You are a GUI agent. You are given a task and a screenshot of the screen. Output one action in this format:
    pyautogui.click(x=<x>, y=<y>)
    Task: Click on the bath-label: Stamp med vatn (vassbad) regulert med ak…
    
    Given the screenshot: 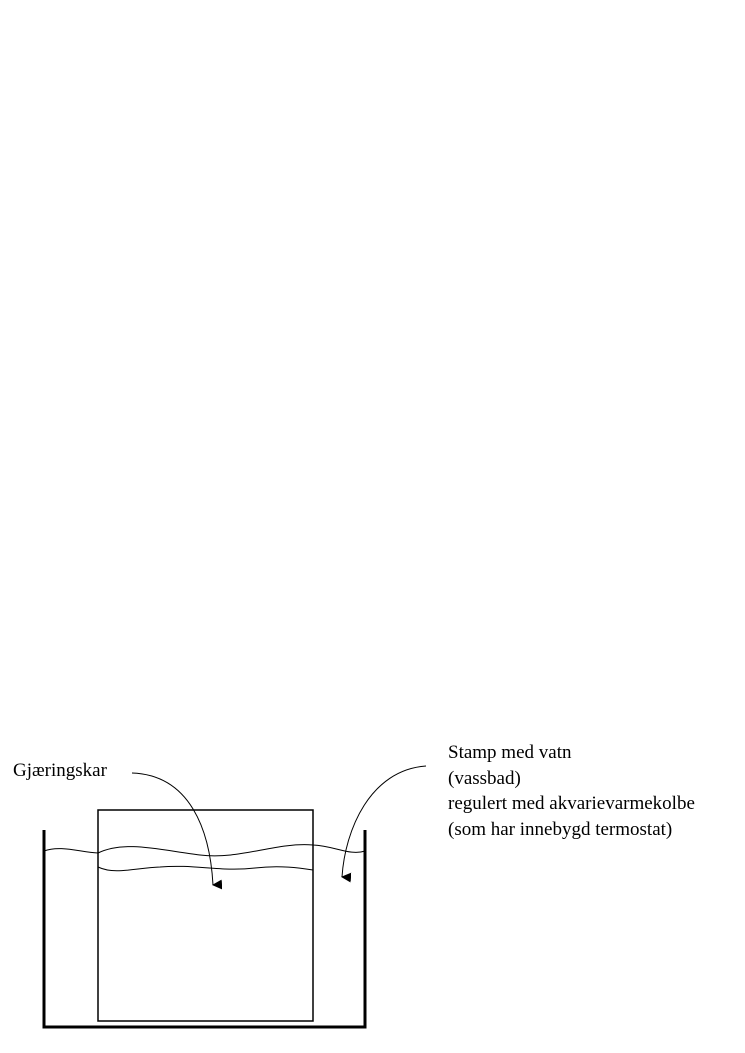 What is the action you would take?
    pyautogui.click(x=571, y=791)
    